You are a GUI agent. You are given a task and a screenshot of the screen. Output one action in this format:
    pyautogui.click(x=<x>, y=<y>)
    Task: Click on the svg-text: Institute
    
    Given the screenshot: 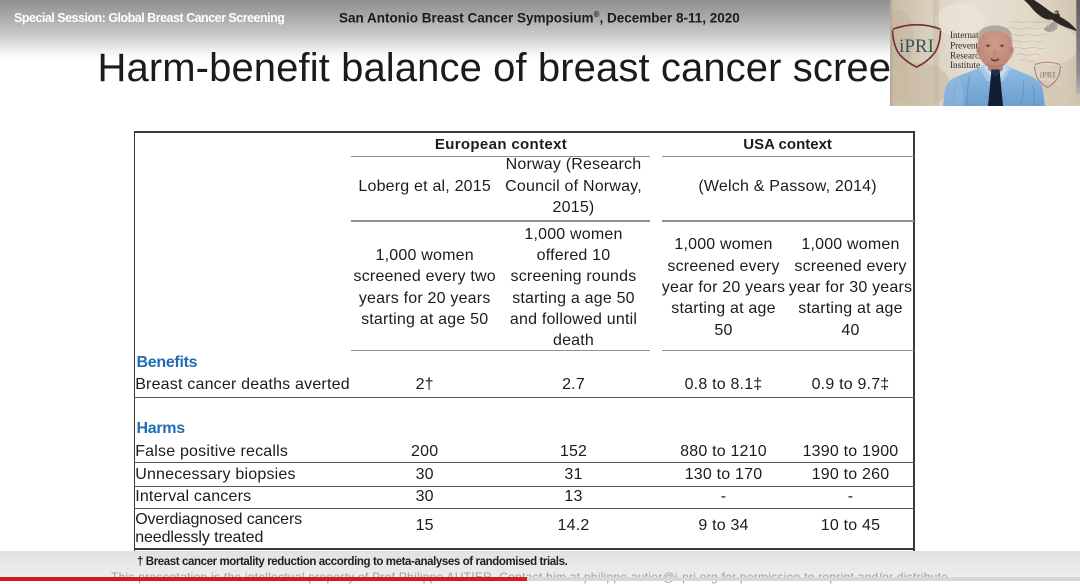 What is the action you would take?
    pyautogui.click(x=965, y=65)
    